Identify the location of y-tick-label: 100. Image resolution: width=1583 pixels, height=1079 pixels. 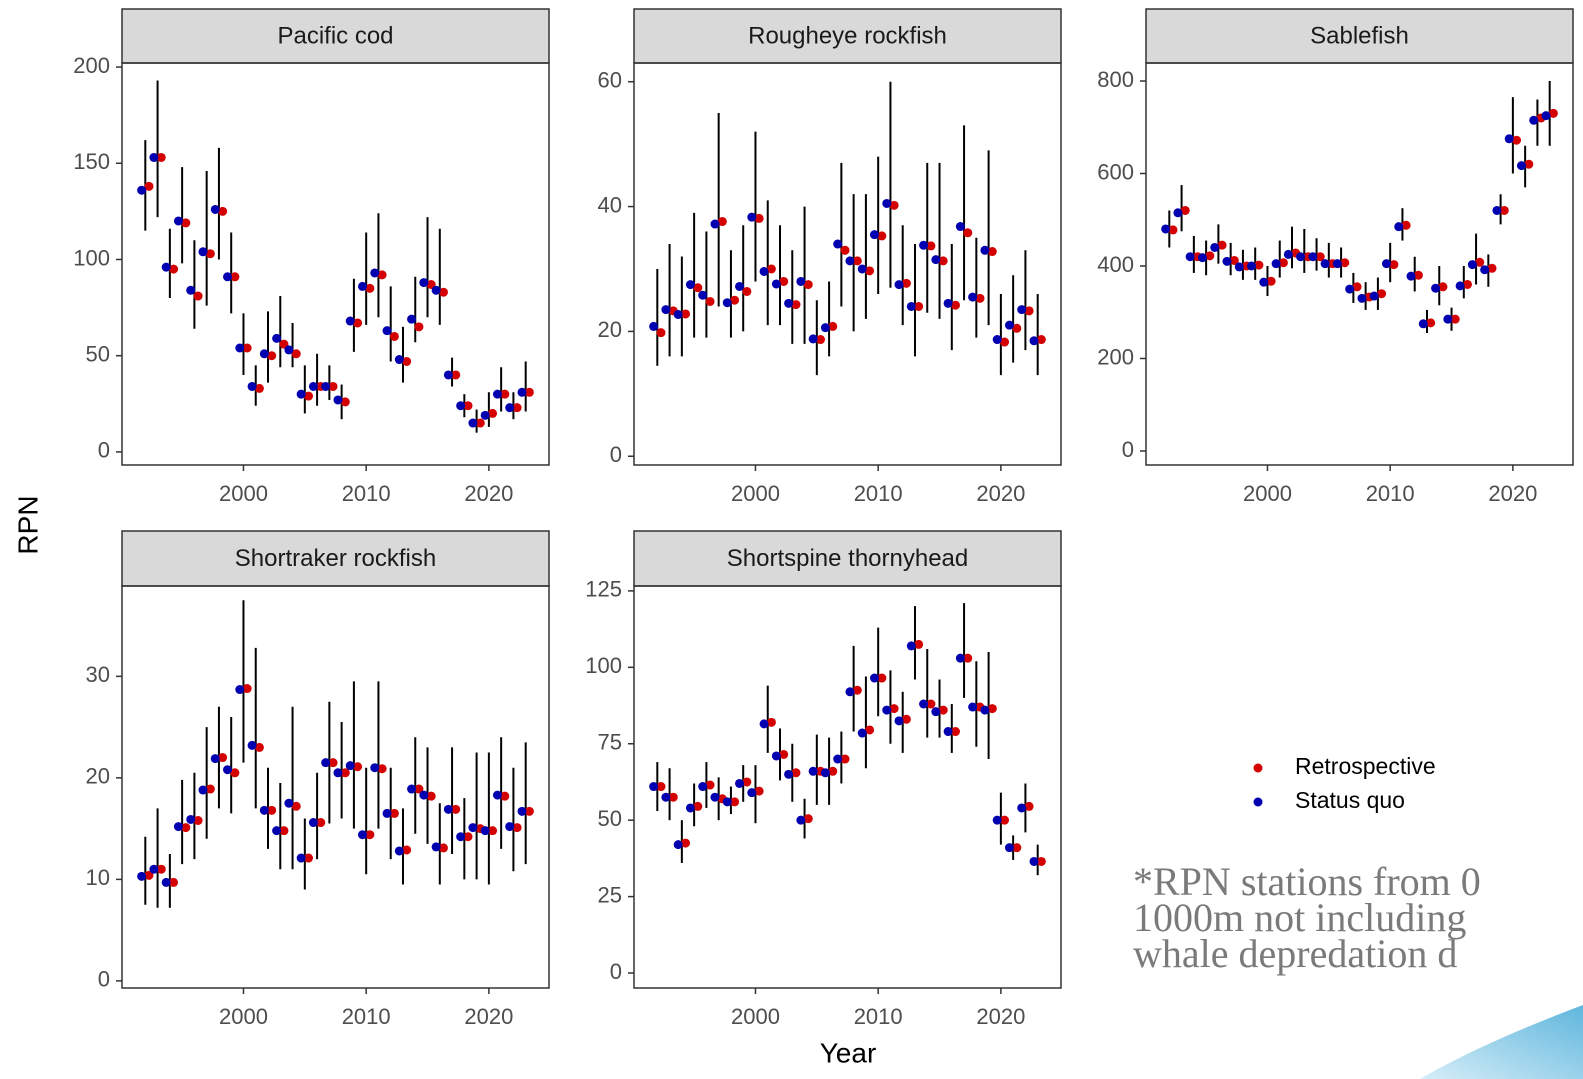
(603, 665).